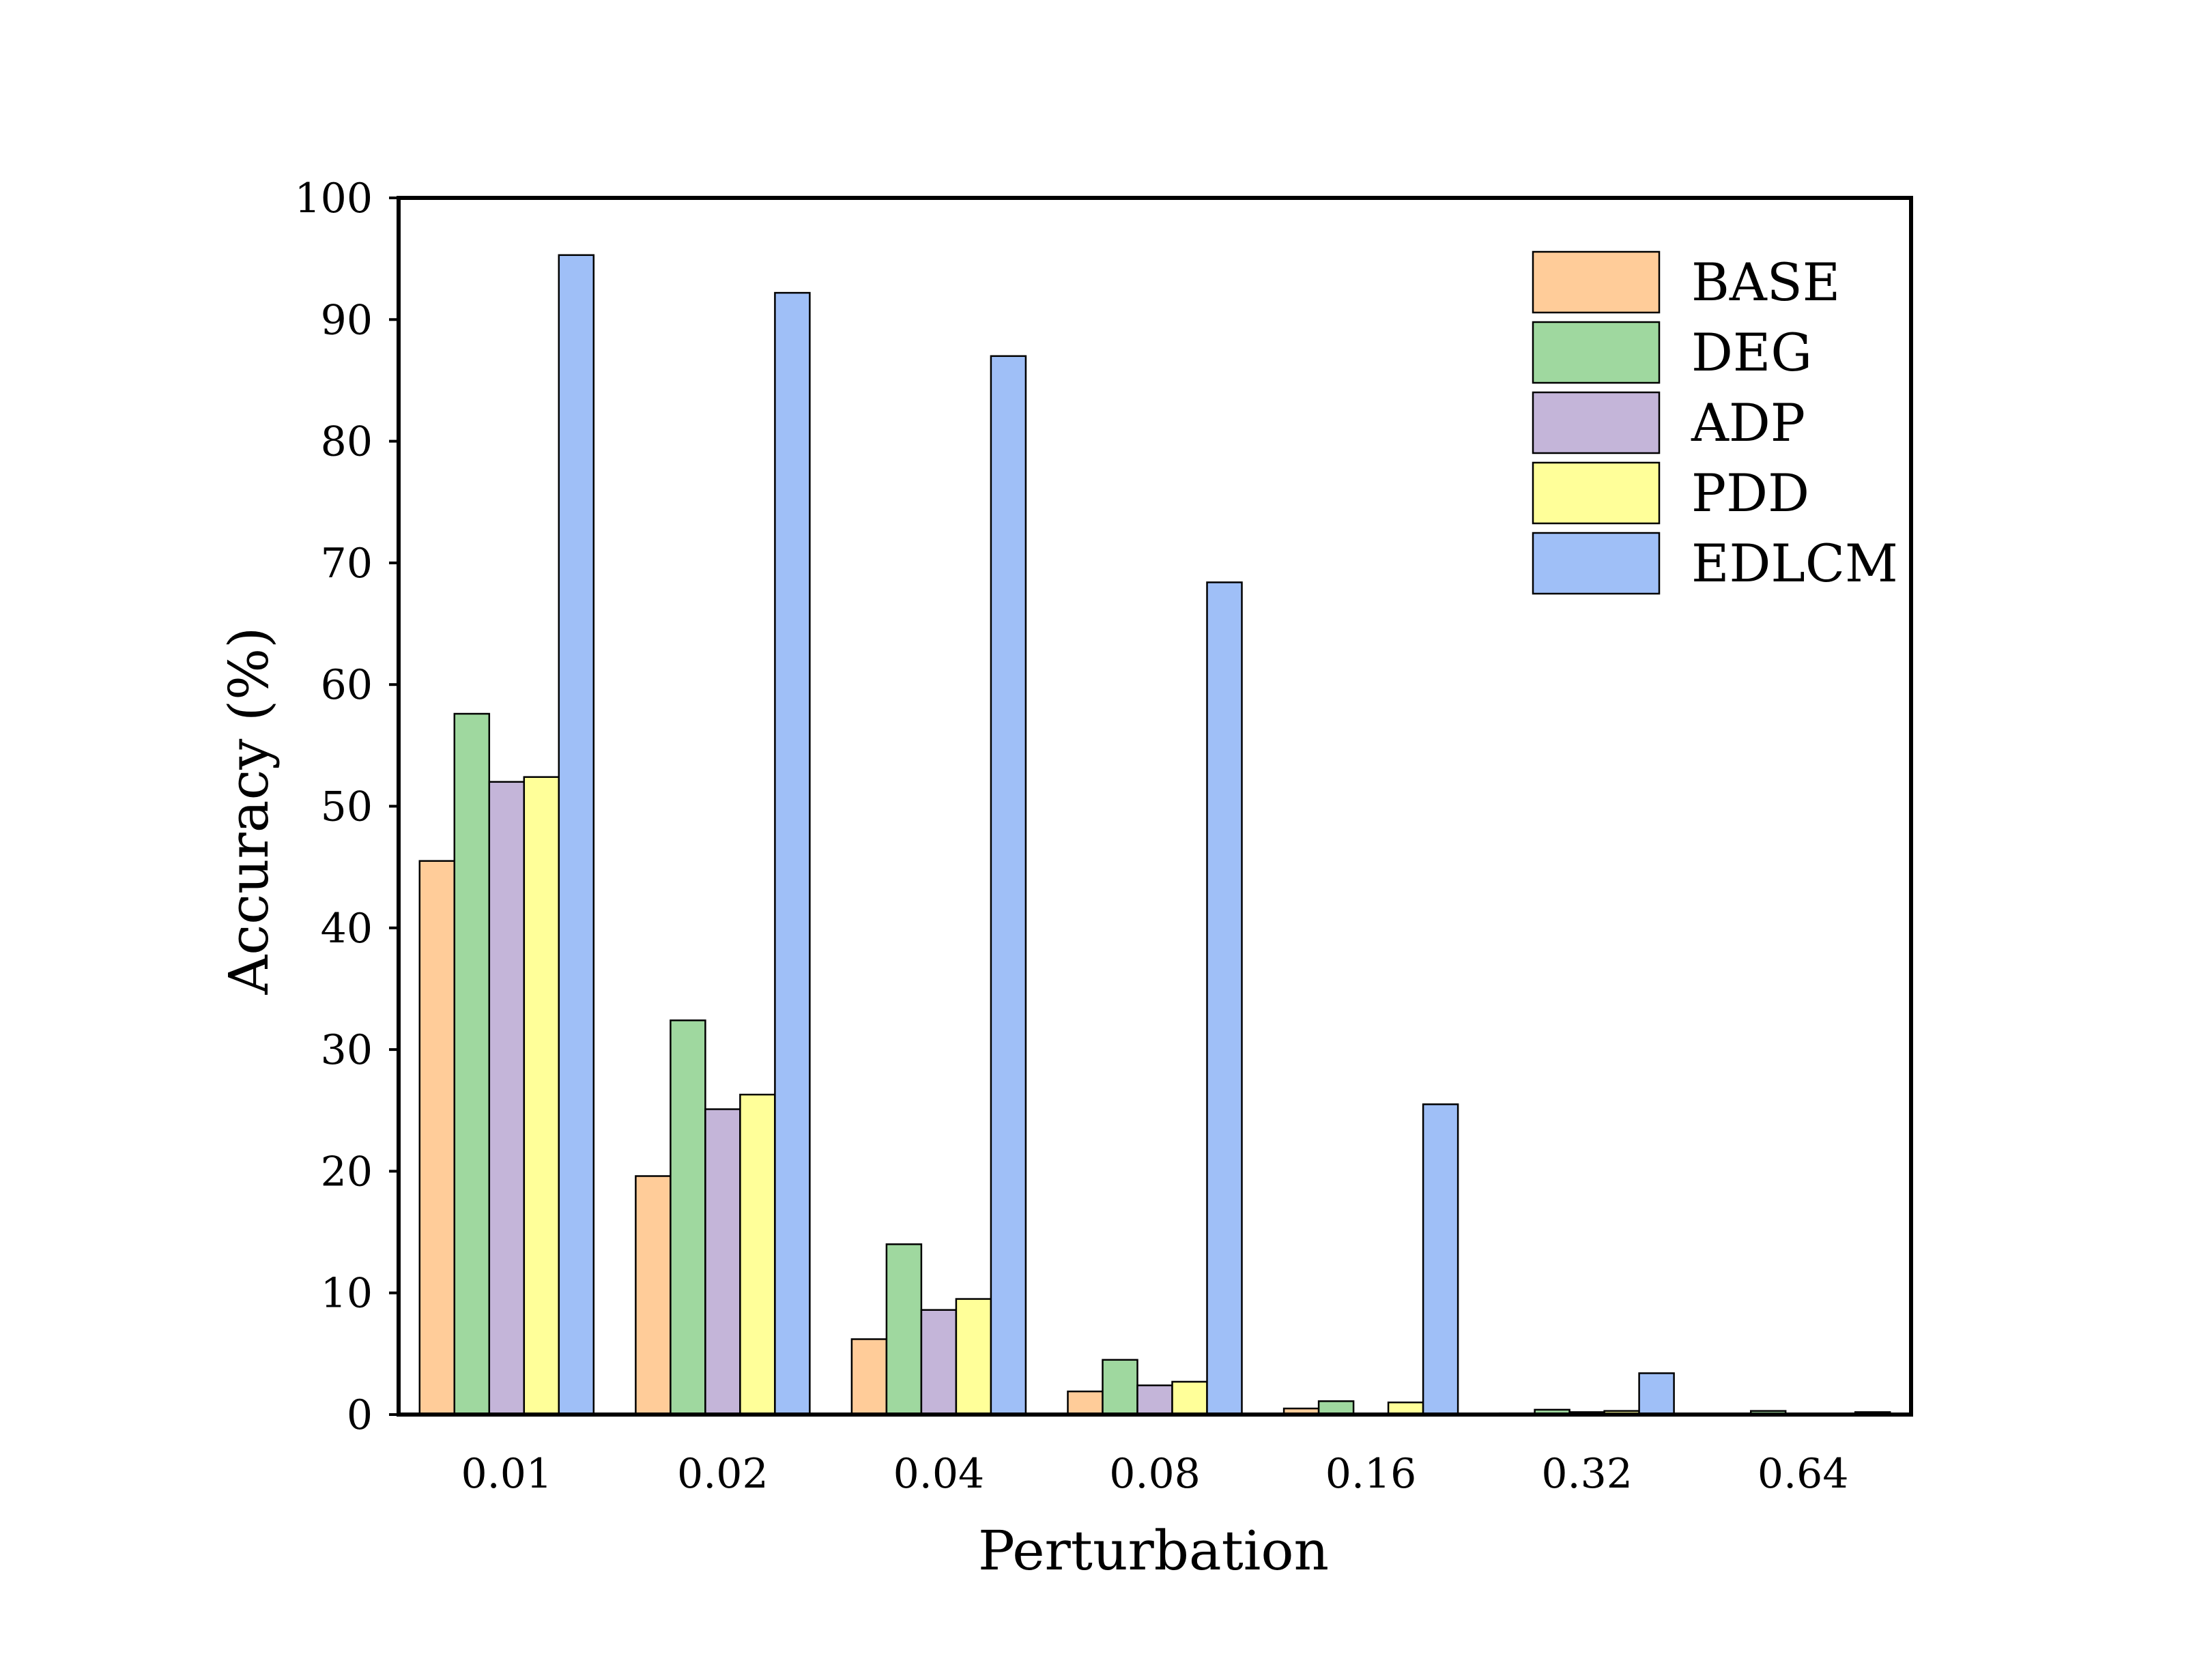 The width and height of the screenshot is (2195, 1680). What do you see at coordinates (1596, 282) in the screenshot?
I see `legend-swatch-base` at bounding box center [1596, 282].